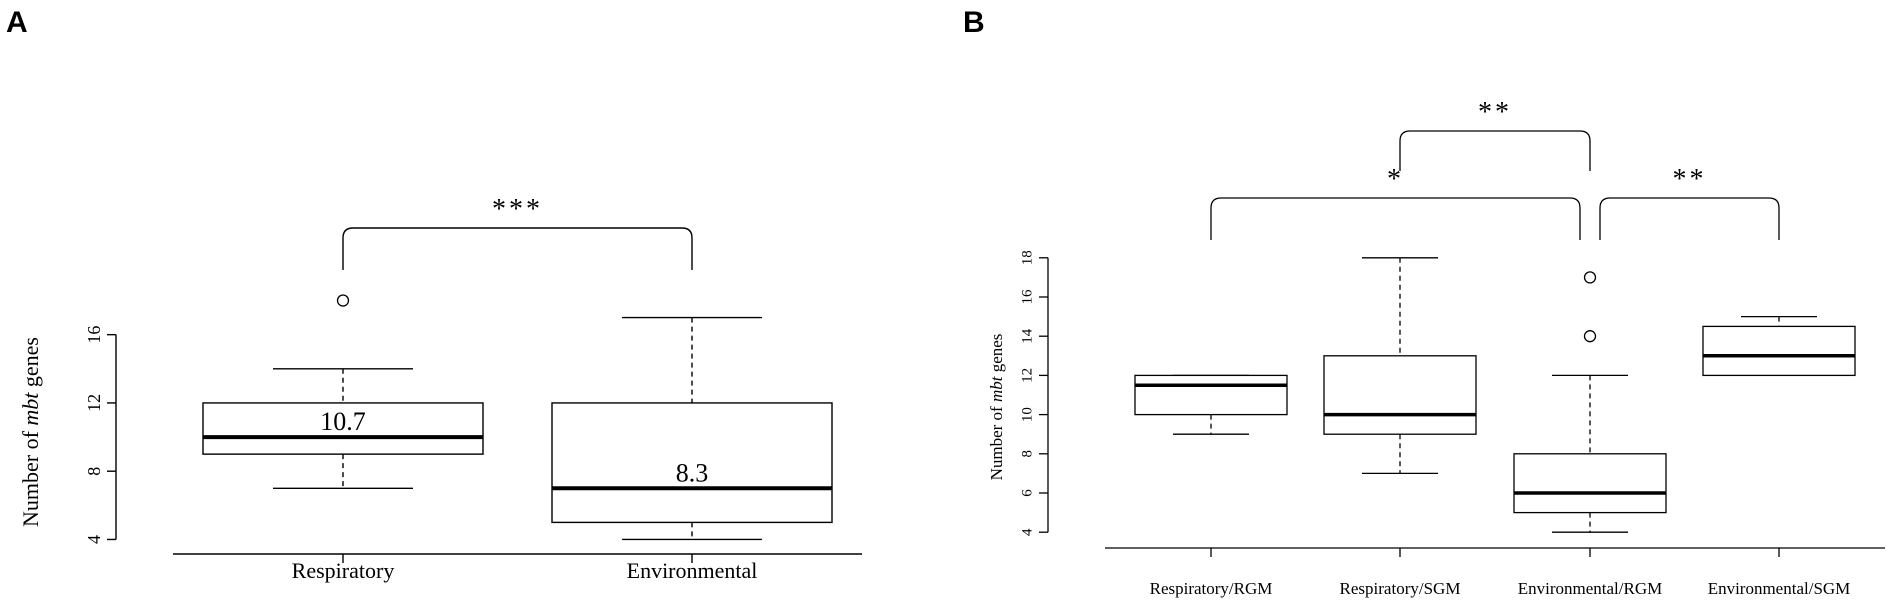  Describe the element at coordinates (1027, 493) in the screenshot. I see `y-tick-label: 6` at that location.